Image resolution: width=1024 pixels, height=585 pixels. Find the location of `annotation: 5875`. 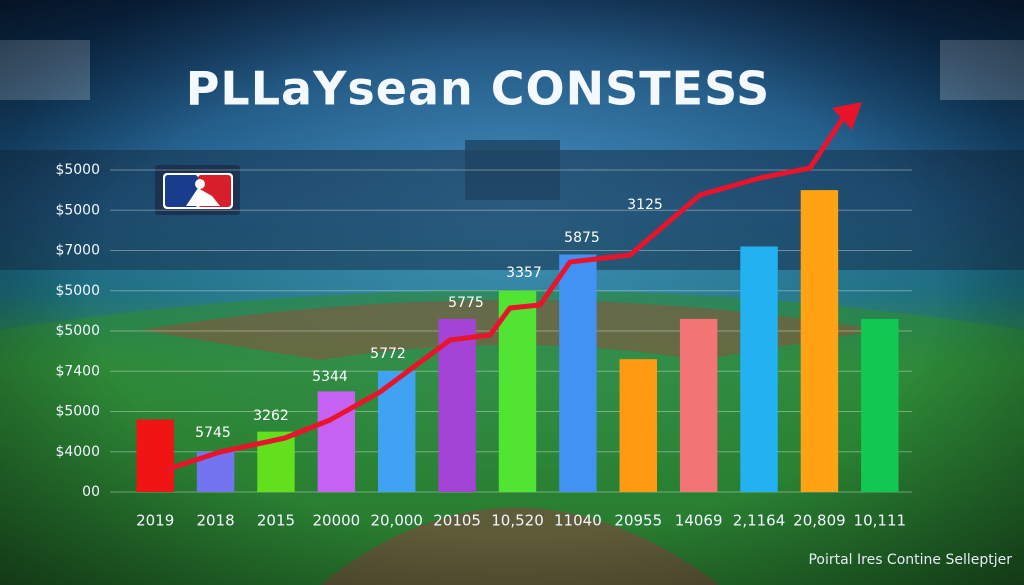

annotation: 5875 is located at coordinates (582, 238).